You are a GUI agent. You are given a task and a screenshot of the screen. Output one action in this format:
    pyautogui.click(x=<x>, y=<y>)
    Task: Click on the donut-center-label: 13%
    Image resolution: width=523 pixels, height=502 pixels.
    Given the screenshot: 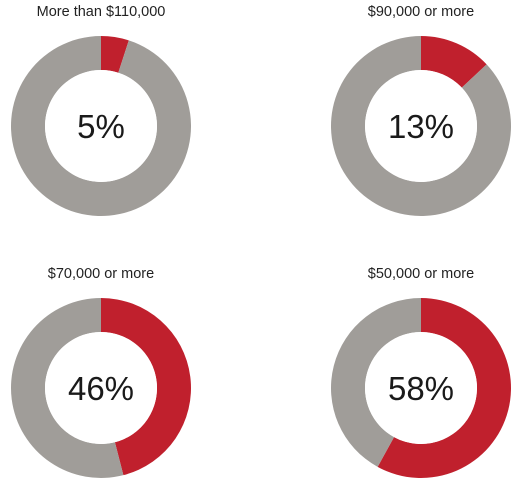 What is the action you would take?
    pyautogui.click(x=421, y=126)
    